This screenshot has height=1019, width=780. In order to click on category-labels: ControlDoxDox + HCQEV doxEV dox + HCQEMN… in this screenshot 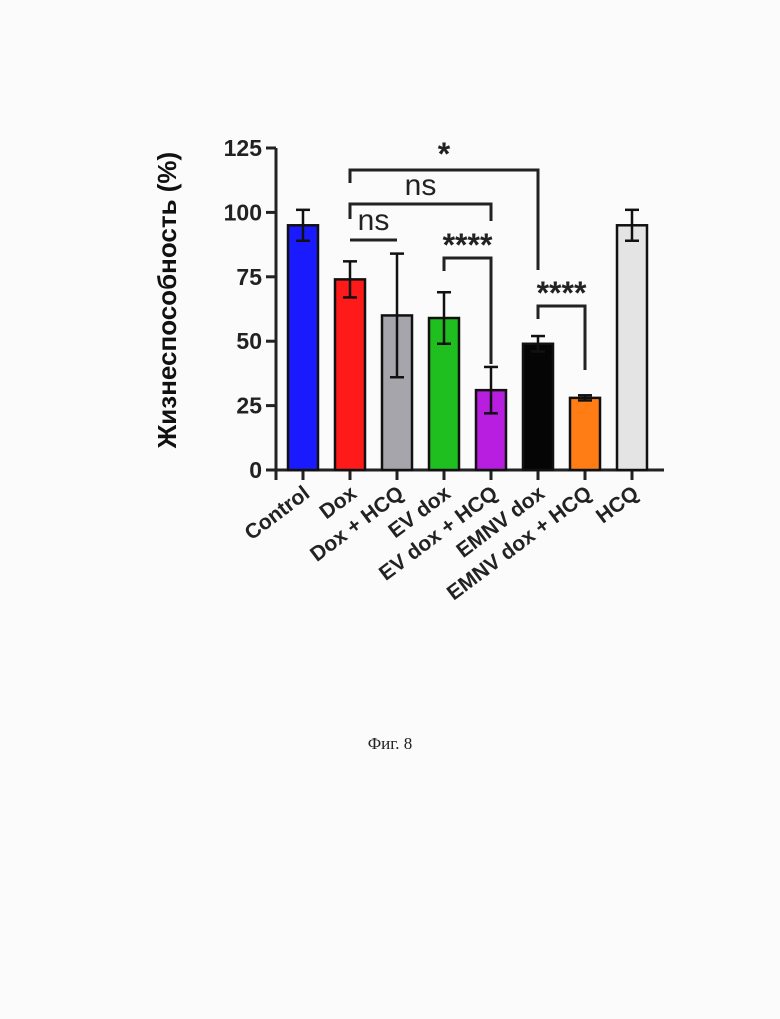, I will do `click(442, 543)`.